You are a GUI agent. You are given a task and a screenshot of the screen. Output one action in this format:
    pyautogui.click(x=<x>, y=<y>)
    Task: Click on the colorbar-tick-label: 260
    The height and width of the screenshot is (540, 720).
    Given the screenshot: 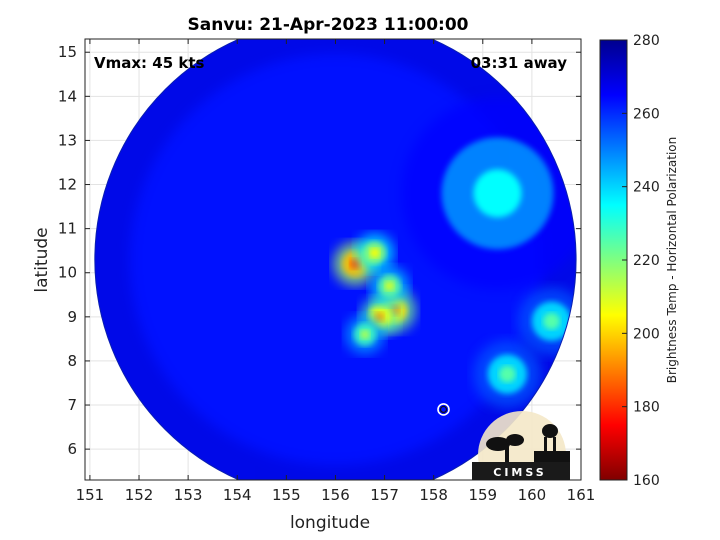 What is the action you would take?
    pyautogui.click(x=646, y=114)
    